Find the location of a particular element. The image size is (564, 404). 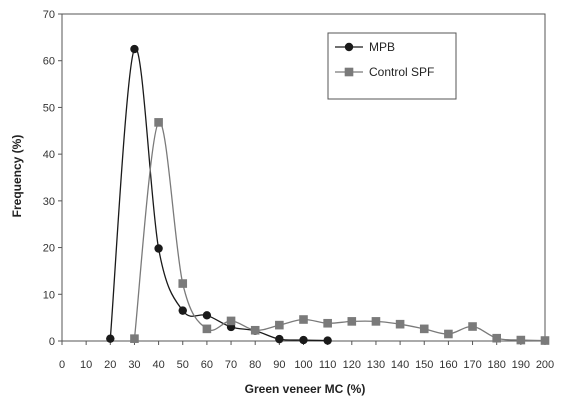

y-tick-label: 60 is located at coordinates (49, 62).